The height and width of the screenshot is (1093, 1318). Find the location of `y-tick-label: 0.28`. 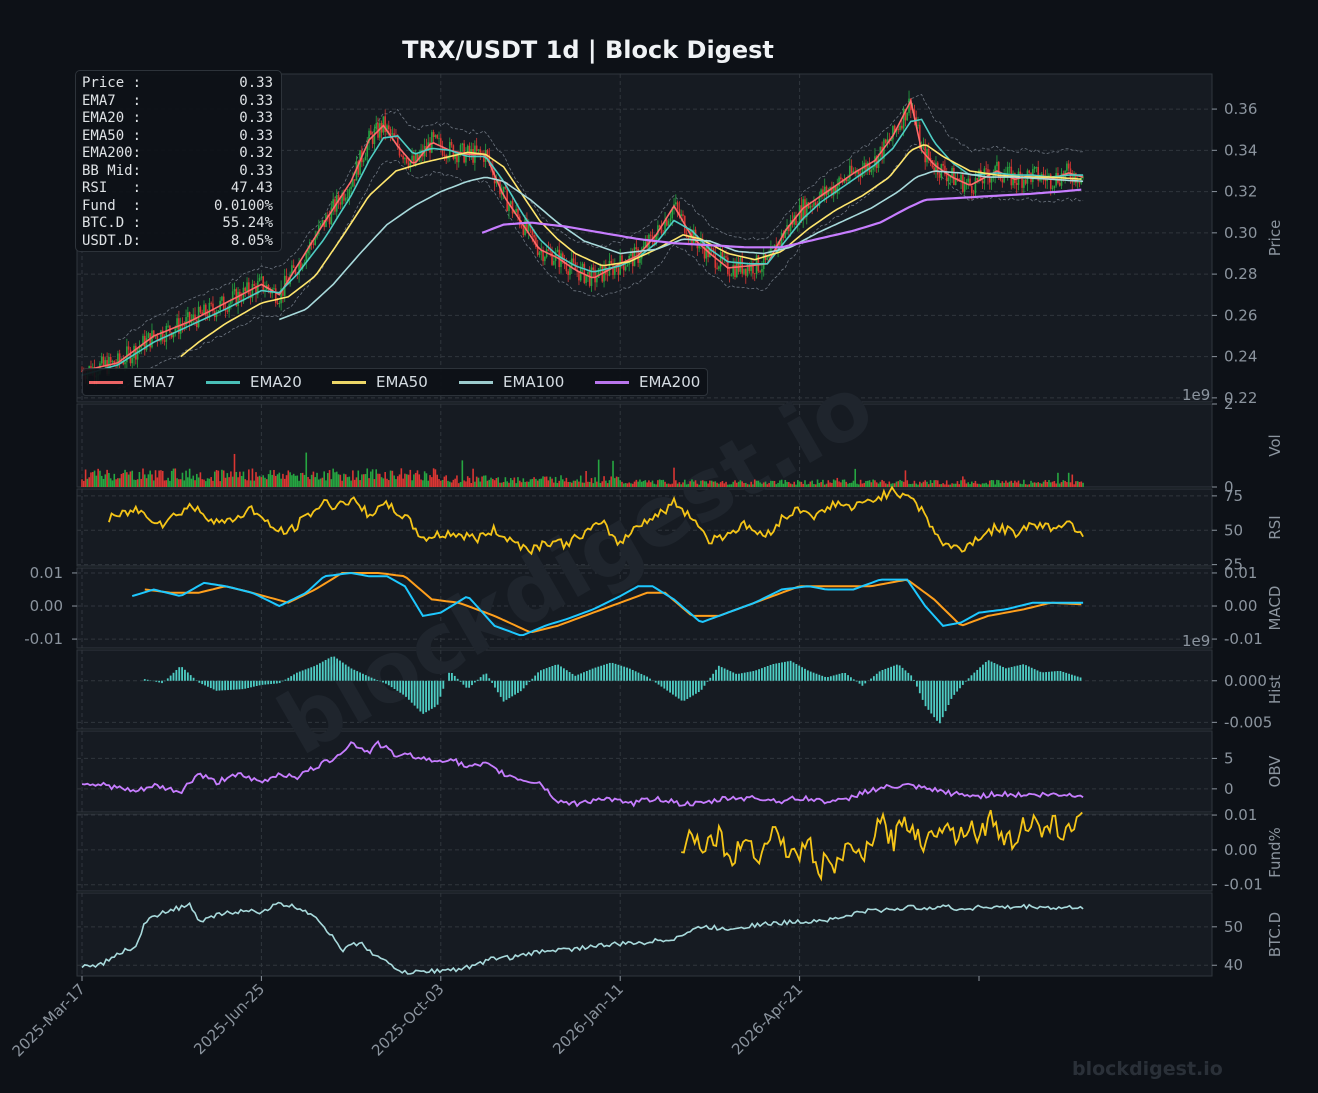

y-tick-label: 0.28 is located at coordinates (1240, 274).